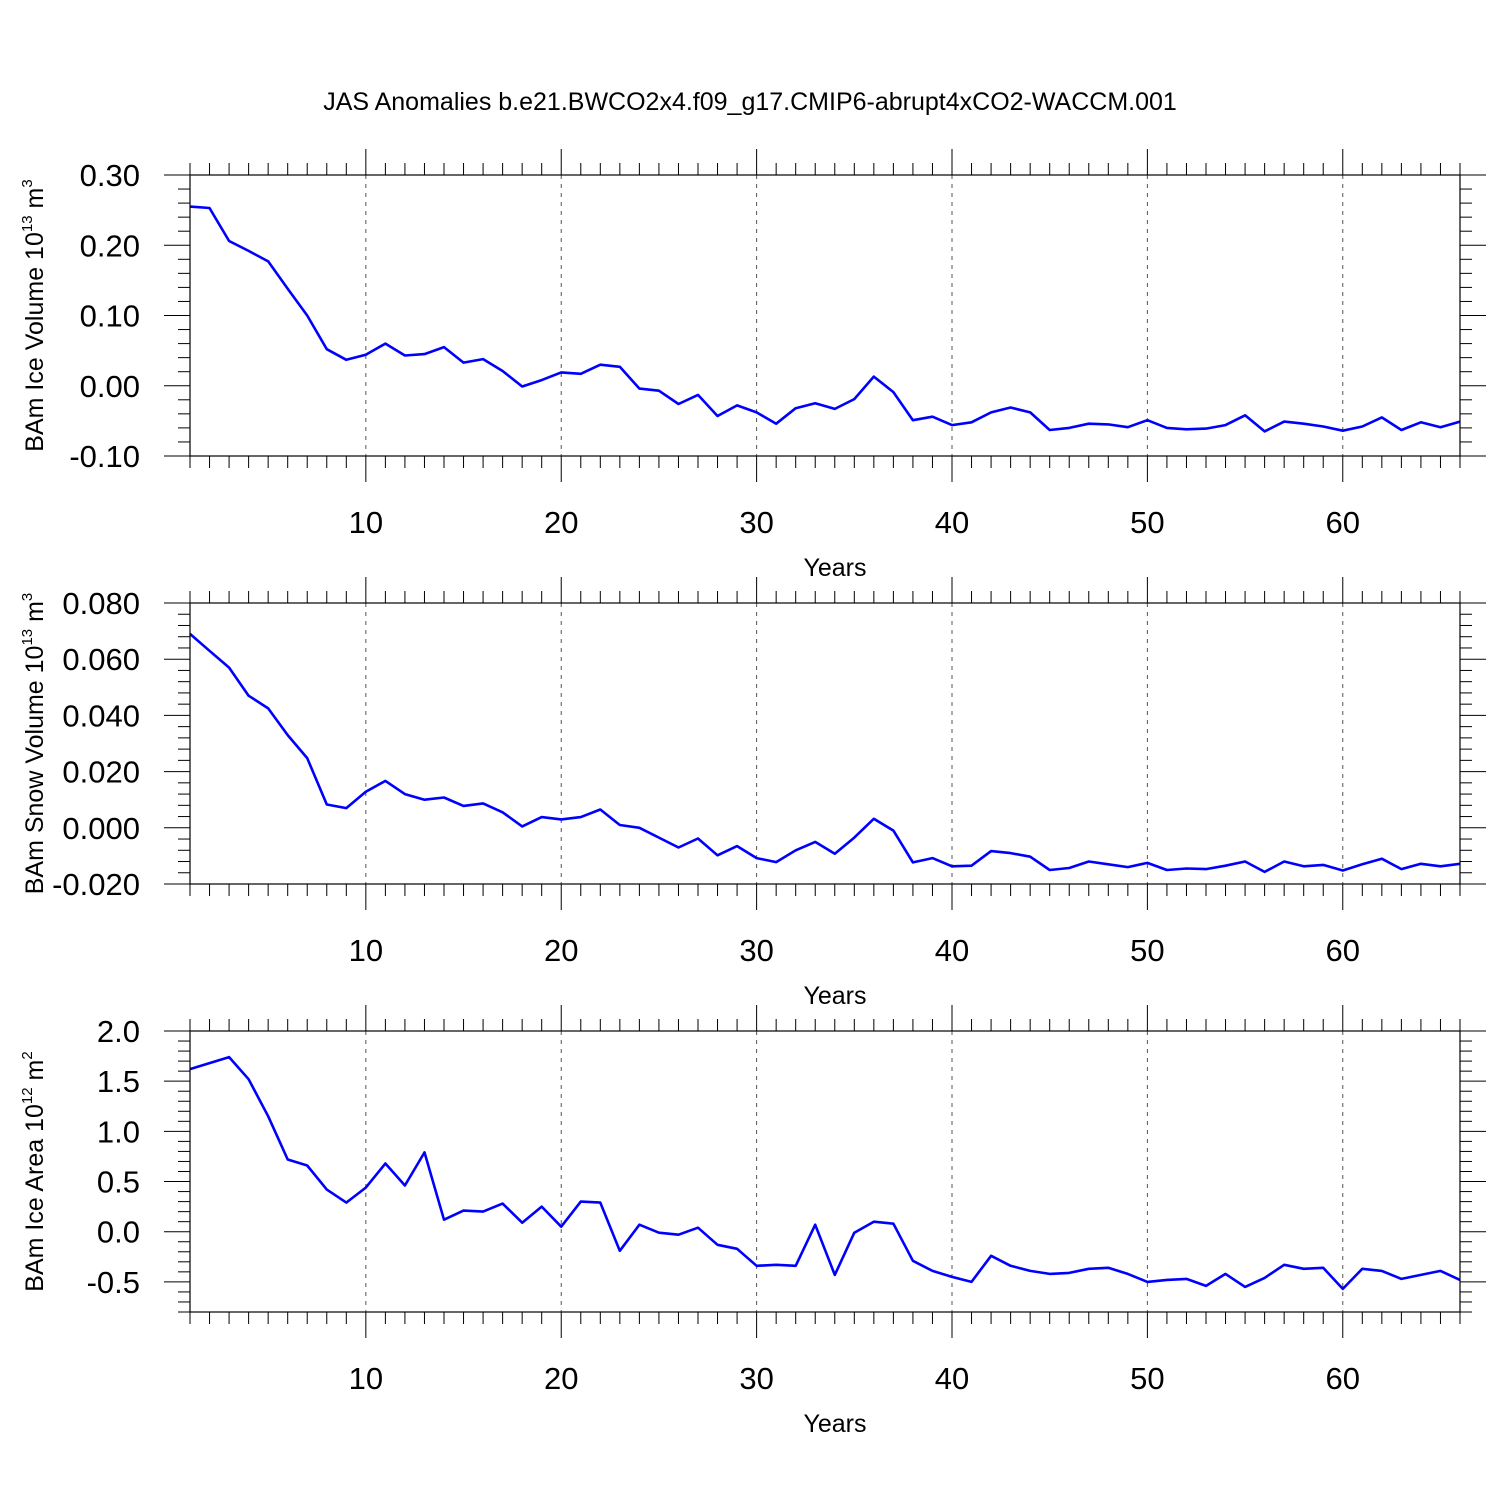 The height and width of the screenshot is (1500, 1500). What do you see at coordinates (34, 744) in the screenshot?
I see `y-axis-label: BAm Snow Volume 1013 m3` at bounding box center [34, 744].